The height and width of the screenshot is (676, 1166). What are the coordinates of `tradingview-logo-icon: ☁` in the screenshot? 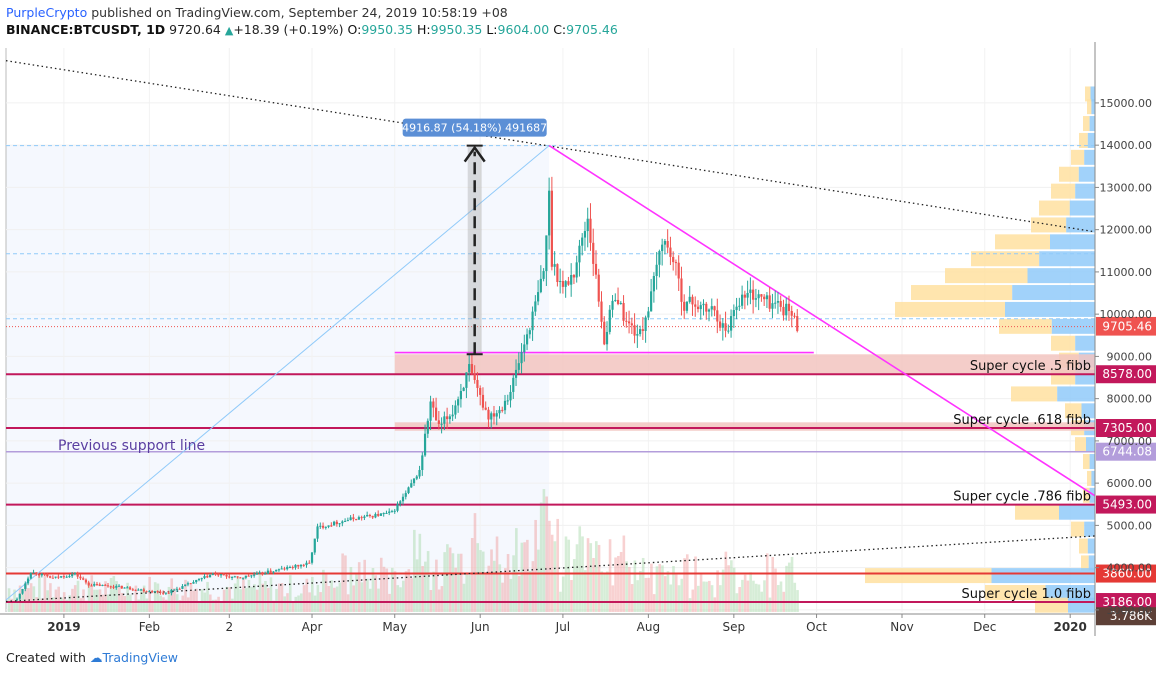 It's located at (96, 657).